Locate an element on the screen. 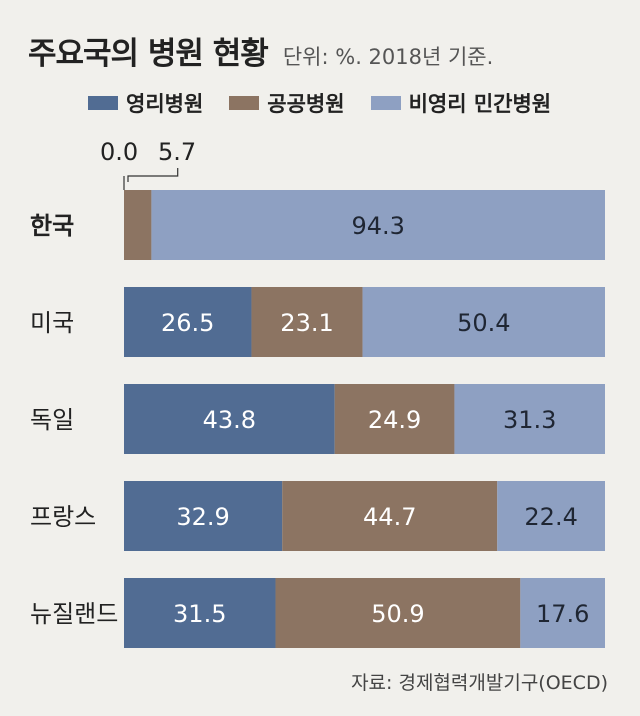  data-label: 50.4 is located at coordinates (483, 323).